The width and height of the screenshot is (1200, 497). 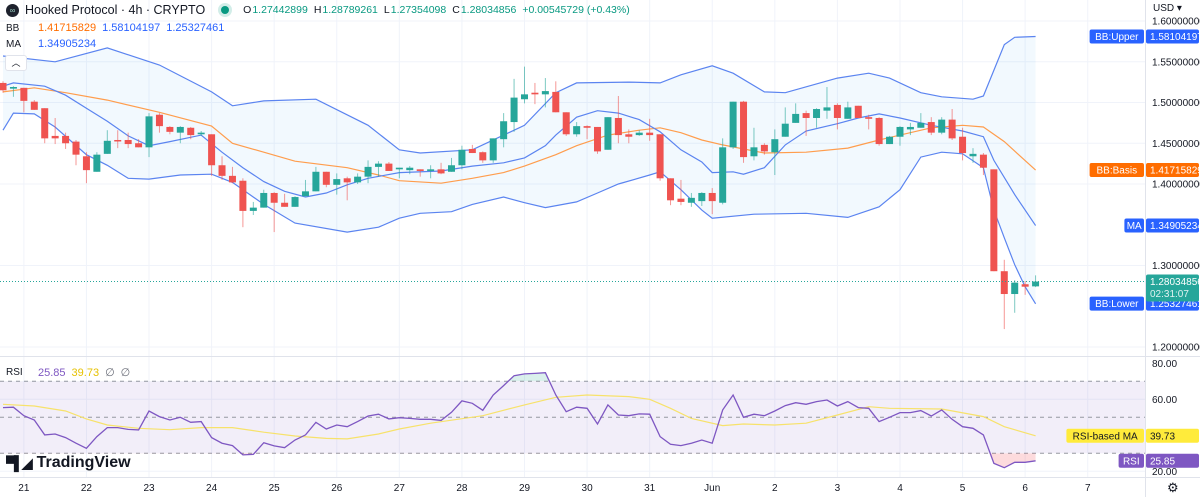 What do you see at coordinates (519, 417) in the screenshot?
I see `rsi-ma-line` at bounding box center [519, 417].